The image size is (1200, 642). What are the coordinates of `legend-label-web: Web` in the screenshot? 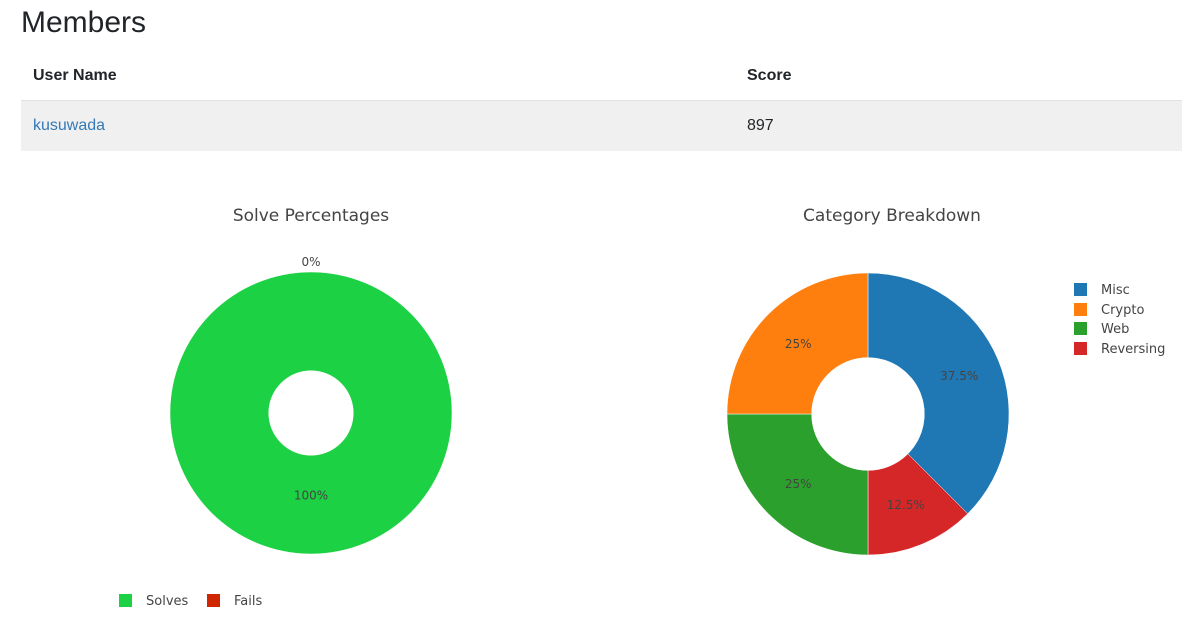 It's located at (1115, 329).